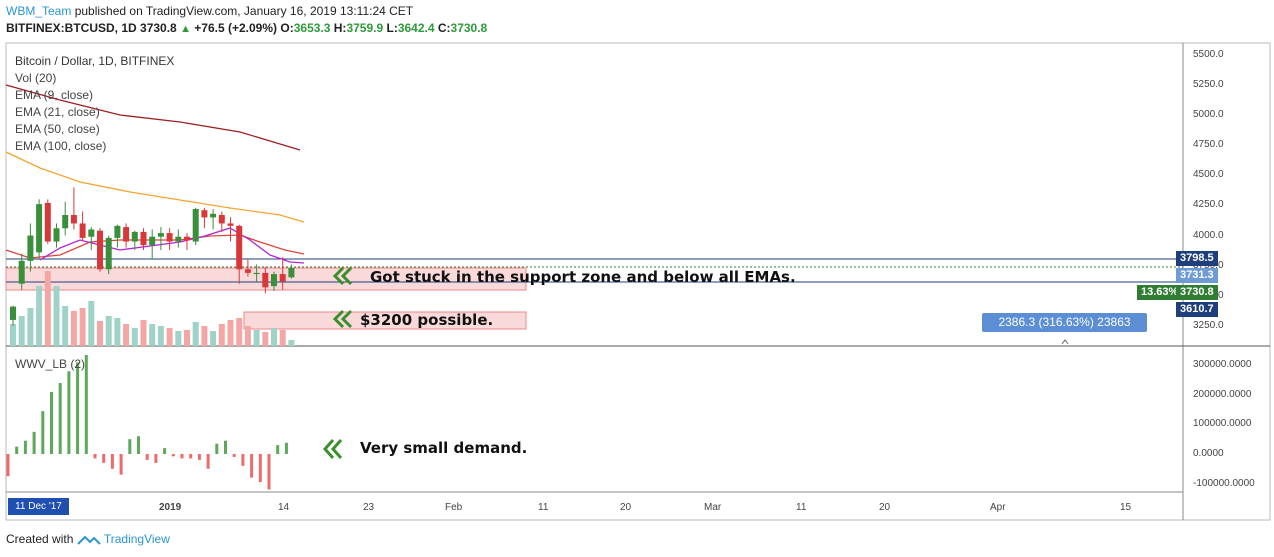 The height and width of the screenshot is (557, 1274). What do you see at coordinates (1208, 205) in the screenshot?
I see `price-tick-label: 4250.0` at bounding box center [1208, 205].